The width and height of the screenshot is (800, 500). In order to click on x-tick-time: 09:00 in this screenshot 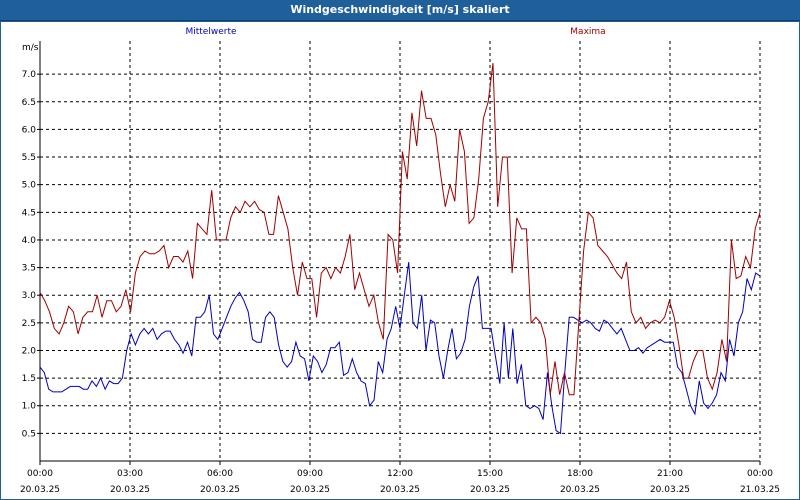, I will do `click(310, 474)`.